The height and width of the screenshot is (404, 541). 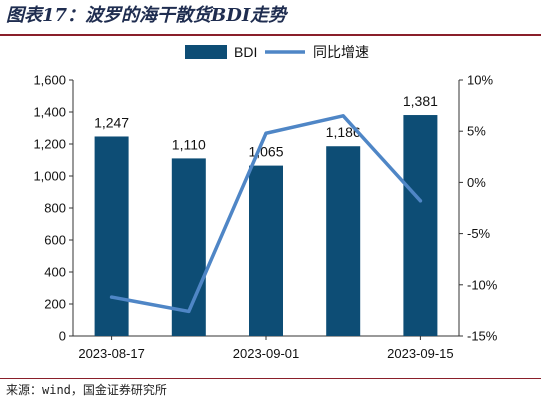 What do you see at coordinates (49, 144) in the screenshot?
I see `y-left-tick-label: 1,200` at bounding box center [49, 144].